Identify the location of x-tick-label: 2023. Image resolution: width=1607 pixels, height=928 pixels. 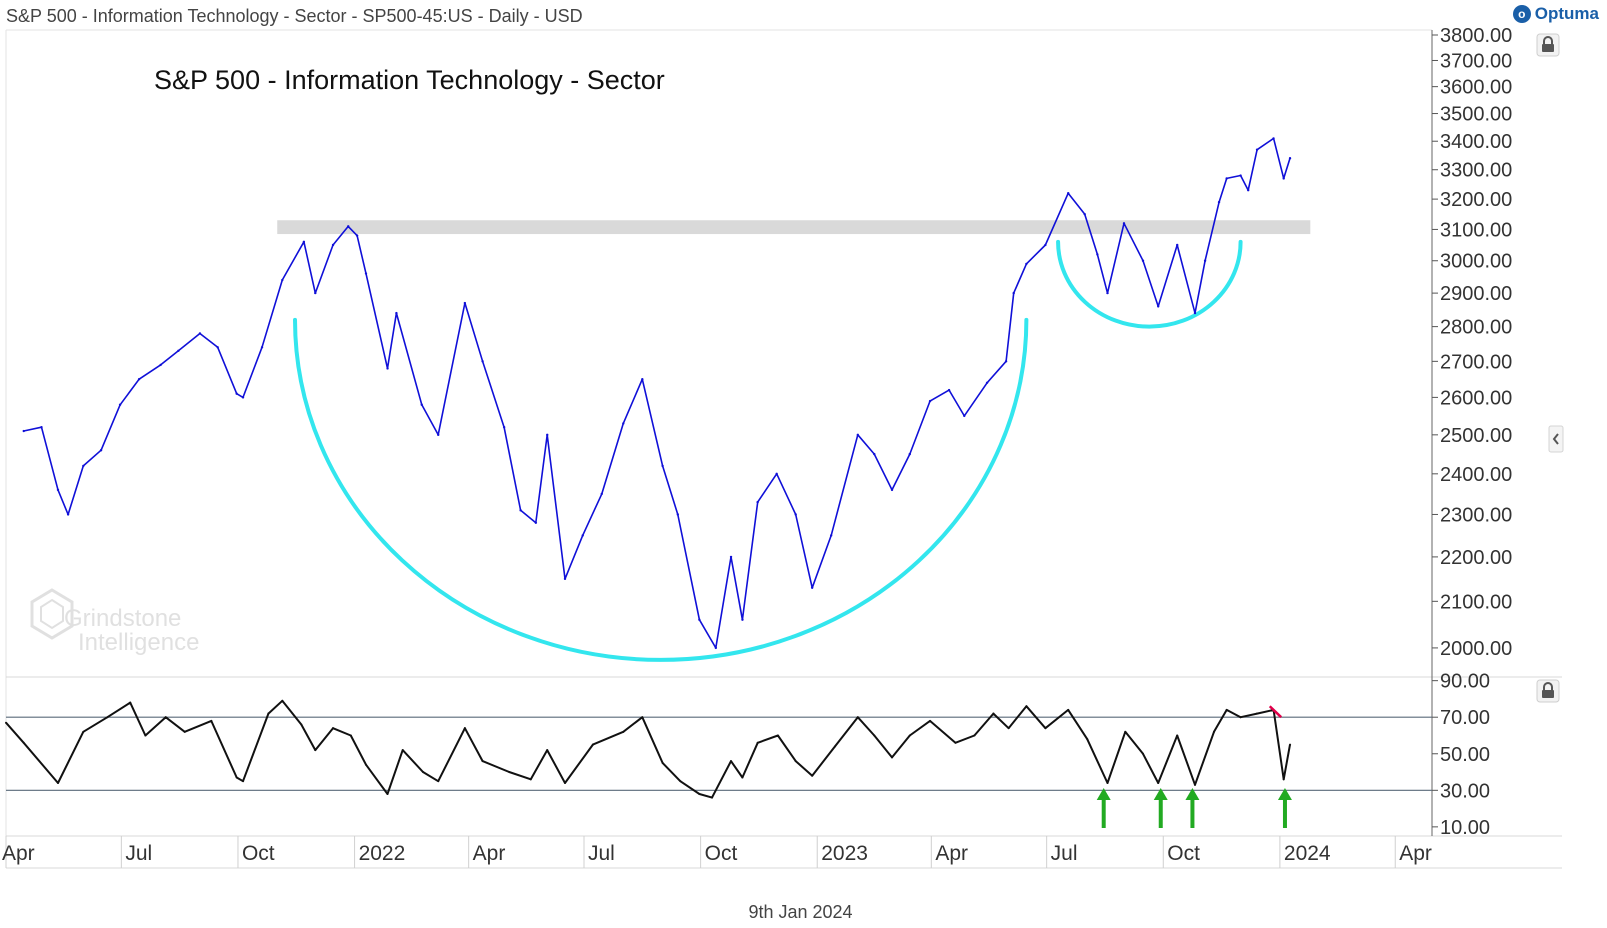
(844, 853).